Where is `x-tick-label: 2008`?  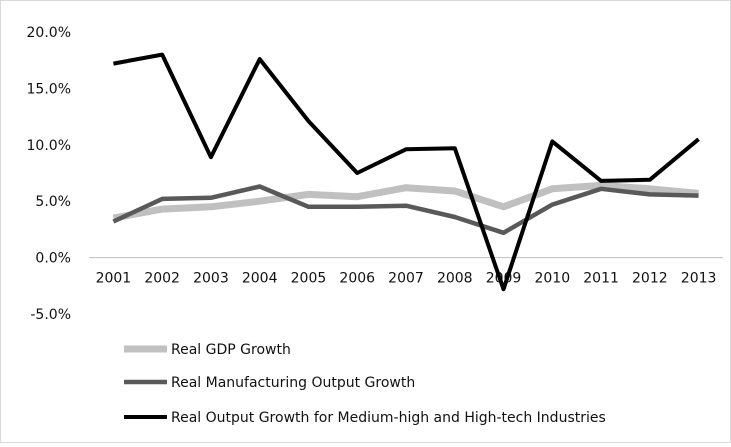
x-tick-label: 2008 is located at coordinates (455, 279).